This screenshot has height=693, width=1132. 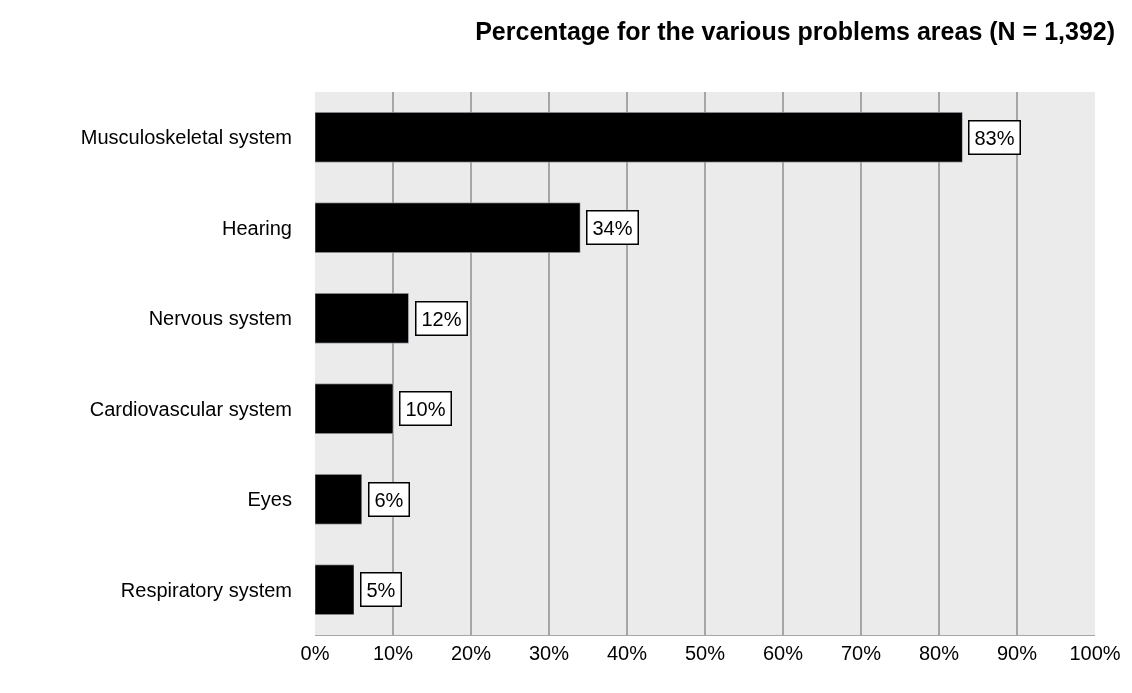 I want to click on chart-title: Percentage for the various problems areas (N = 1,392), so click(x=795, y=30).